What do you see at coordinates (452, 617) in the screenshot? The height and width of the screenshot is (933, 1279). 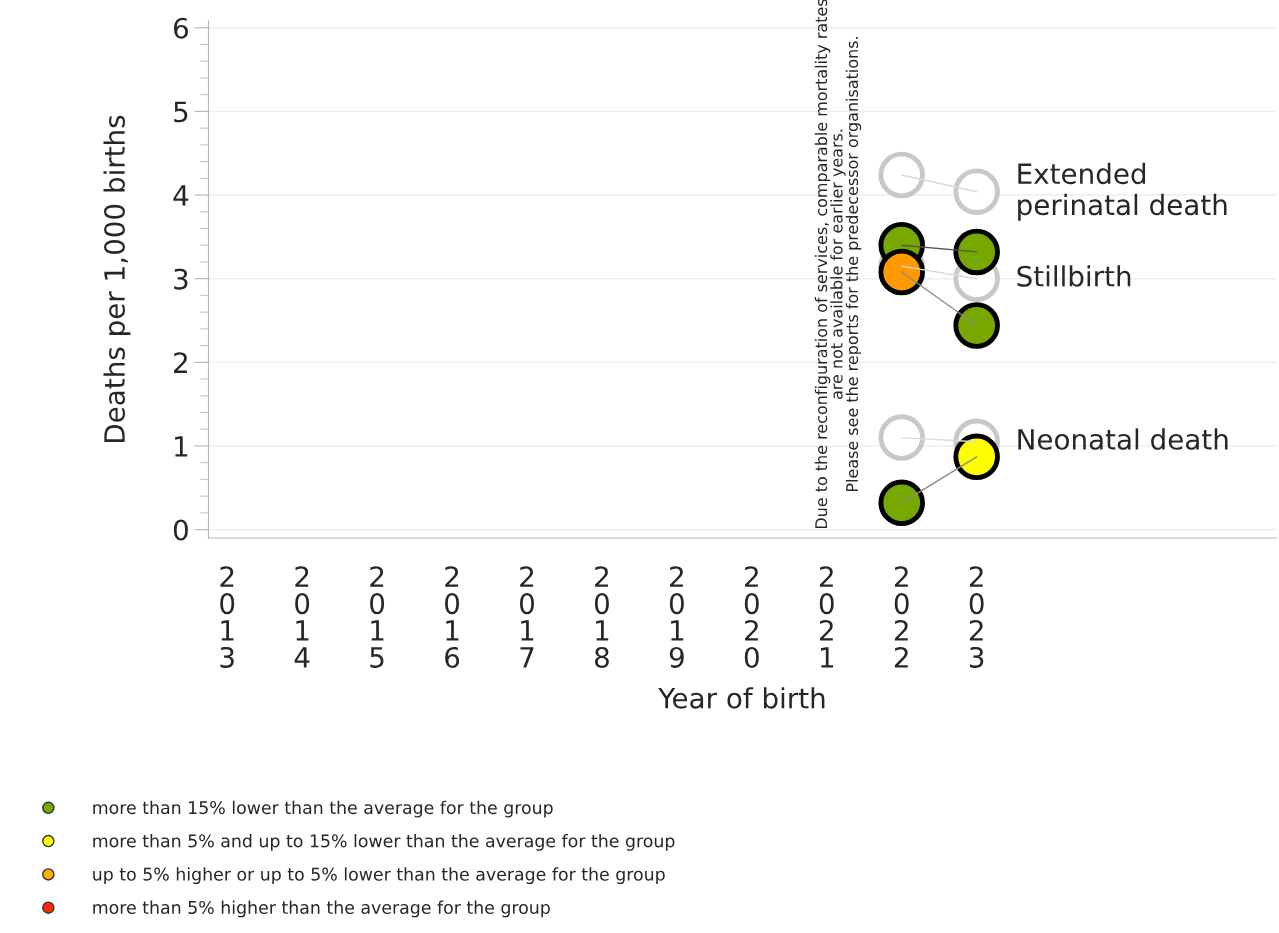 I see `x-tick-label: 2016` at bounding box center [452, 617].